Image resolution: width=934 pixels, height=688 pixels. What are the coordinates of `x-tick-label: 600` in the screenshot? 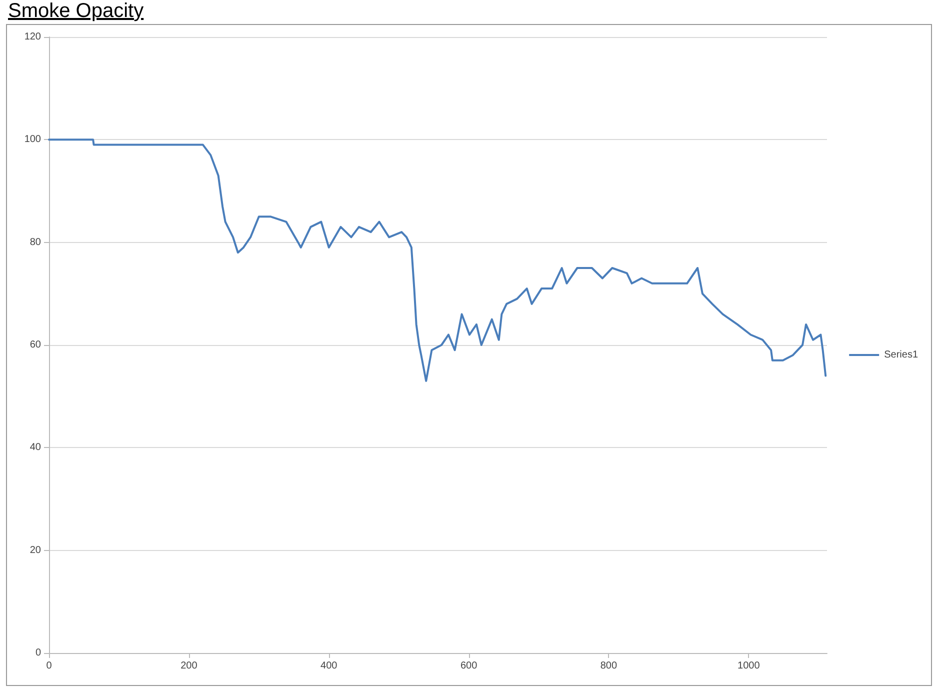 It's located at (469, 666).